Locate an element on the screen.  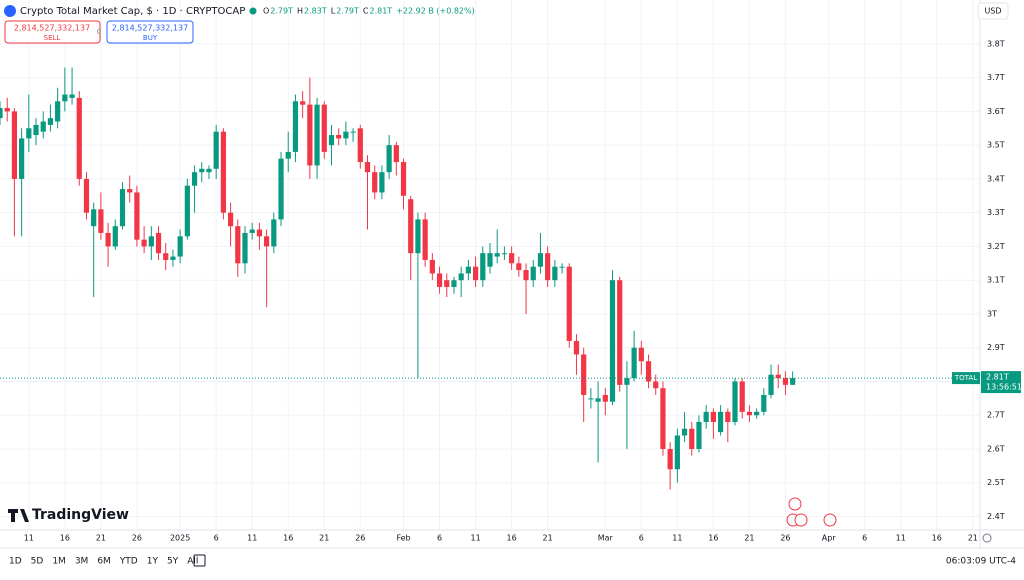
currency-box is located at coordinates (993, 11).